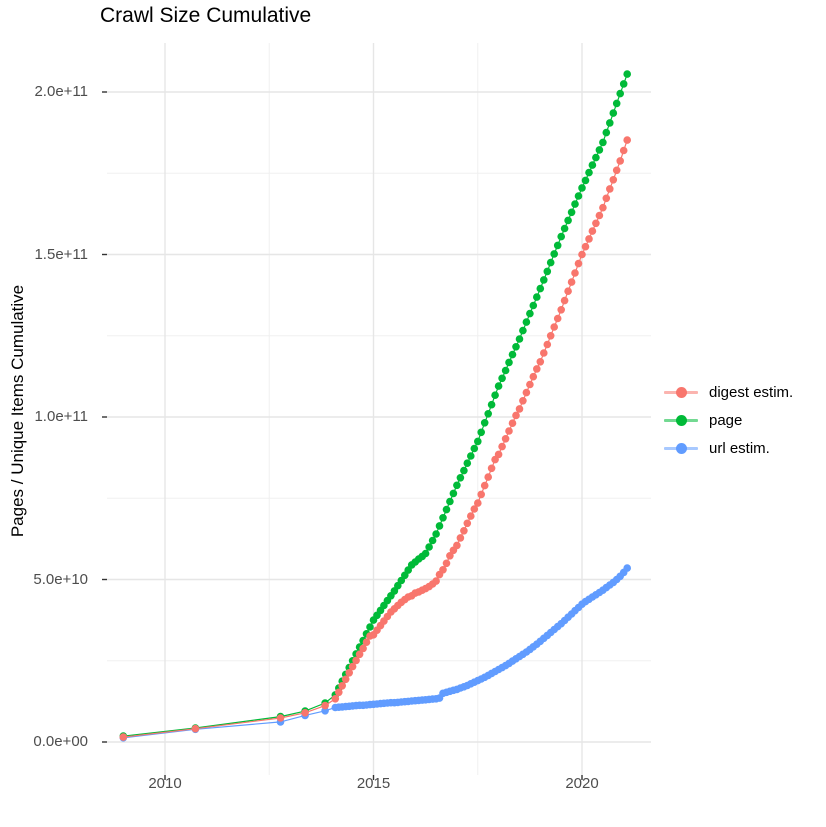 This screenshot has height=827, width=826. I want to click on y-tick-label-2: 1.0e+11, so click(61, 416).